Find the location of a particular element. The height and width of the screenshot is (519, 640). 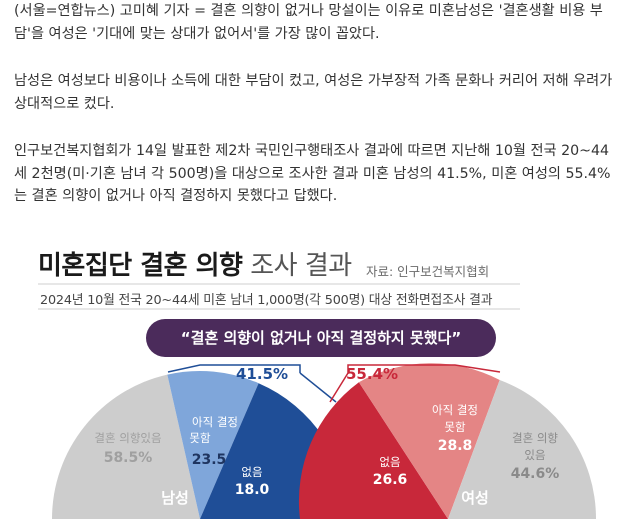

male-bracket is located at coordinates (234, 368).